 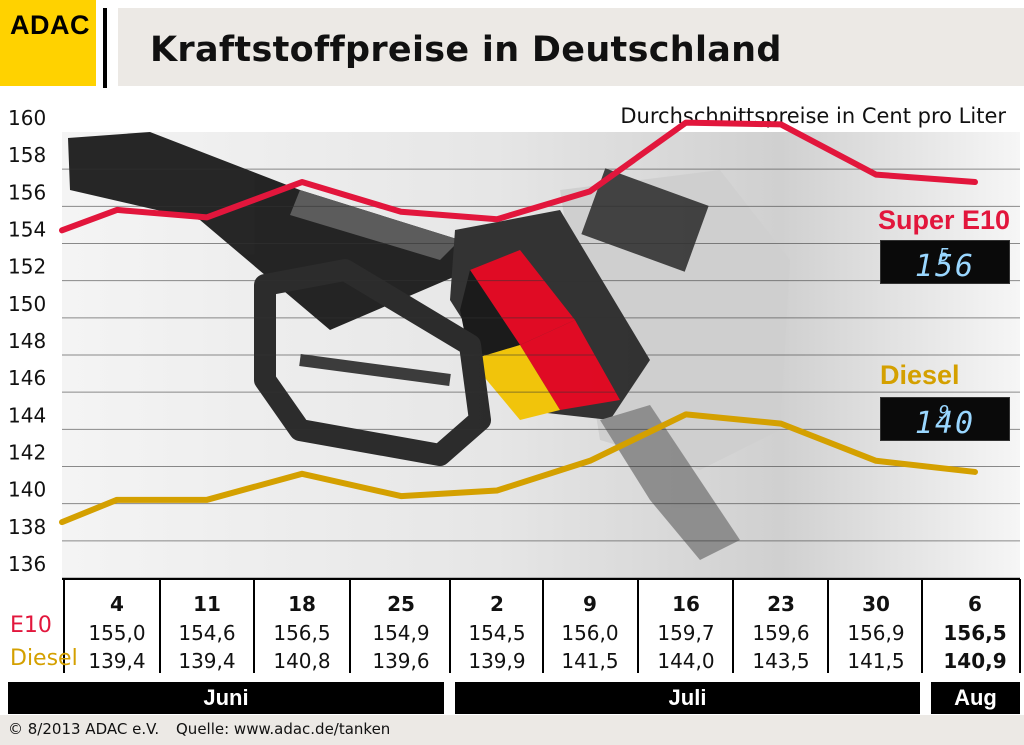 I want to click on x-tick-label: 16, so click(x=686, y=604).